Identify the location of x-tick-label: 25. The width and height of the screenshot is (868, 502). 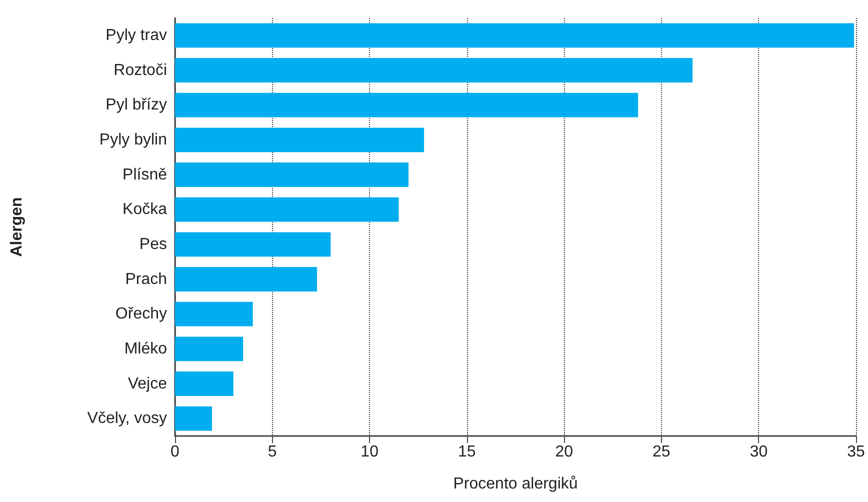
(661, 452).